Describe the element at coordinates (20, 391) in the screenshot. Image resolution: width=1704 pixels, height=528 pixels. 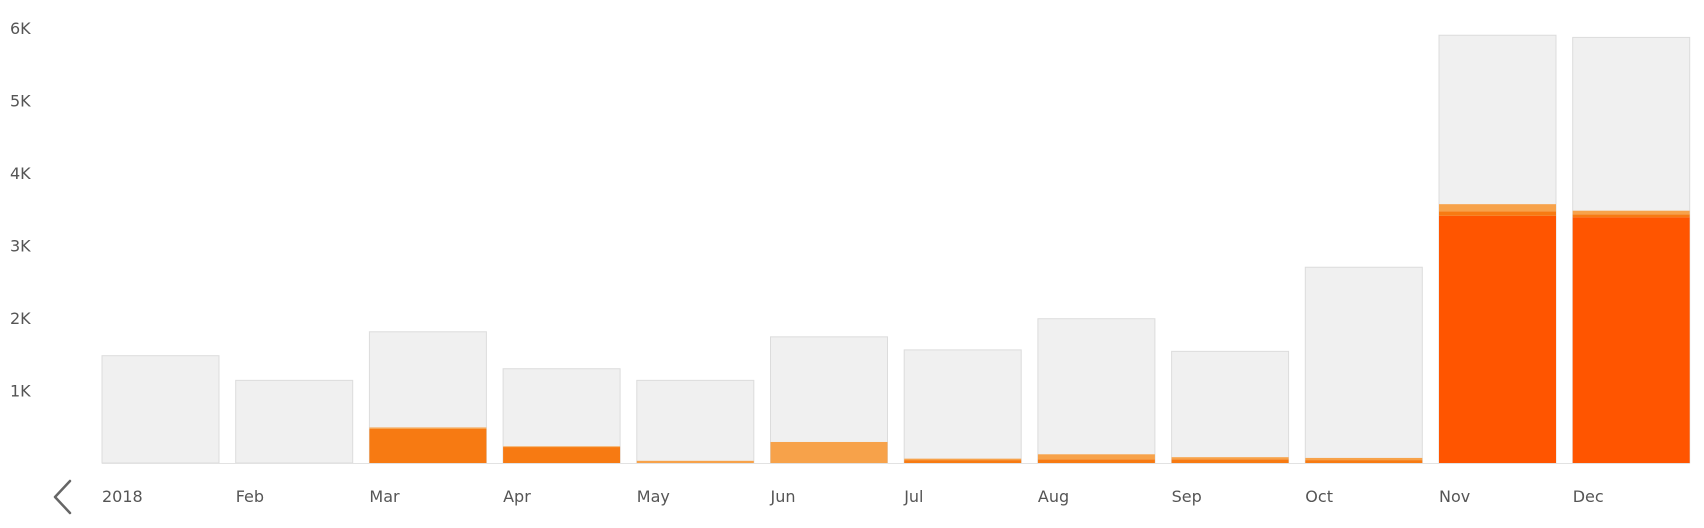
I see `y-tick-label: 1K` at that location.